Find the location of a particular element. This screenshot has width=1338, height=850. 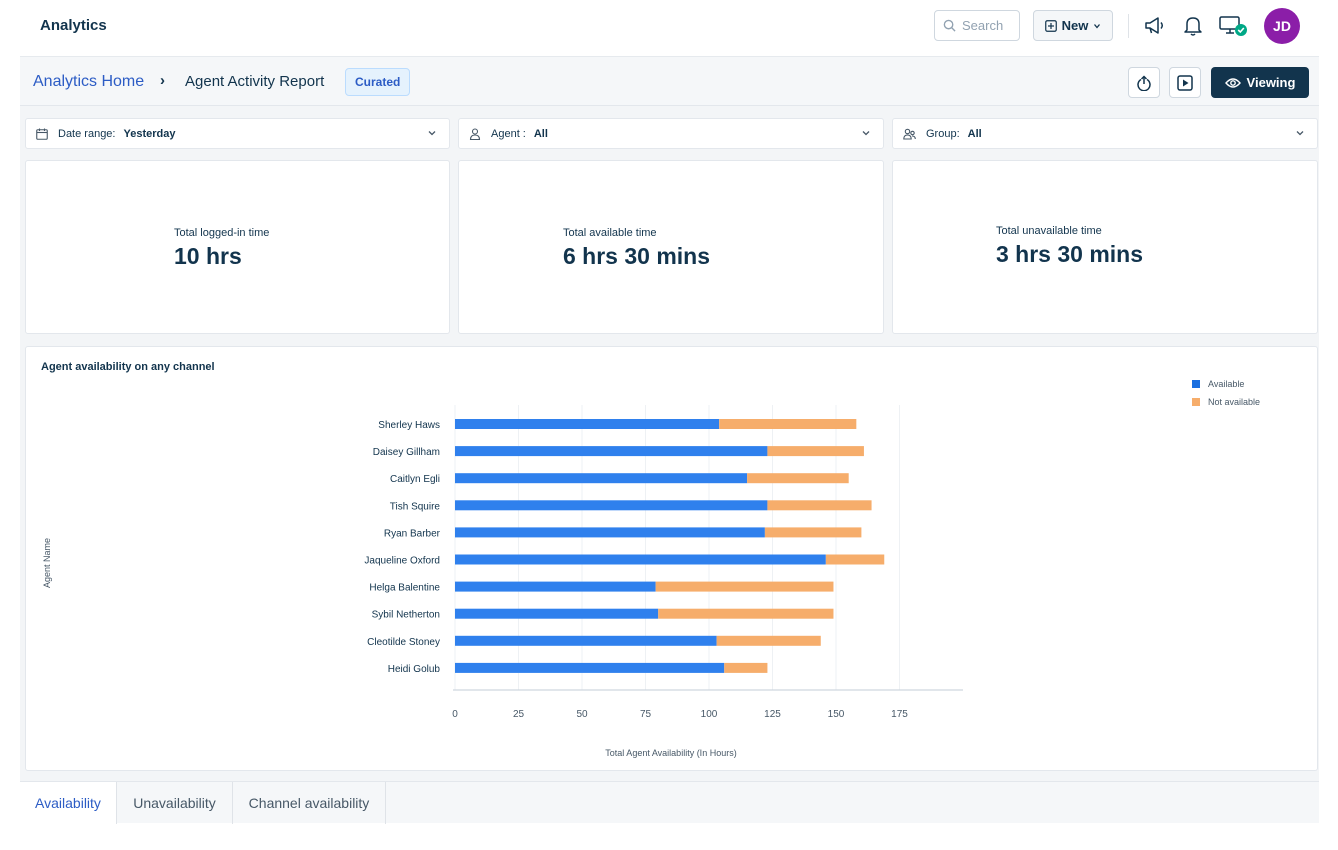

kpi-card-available: Total available time 6 hrs 30 mins is located at coordinates (671, 247).